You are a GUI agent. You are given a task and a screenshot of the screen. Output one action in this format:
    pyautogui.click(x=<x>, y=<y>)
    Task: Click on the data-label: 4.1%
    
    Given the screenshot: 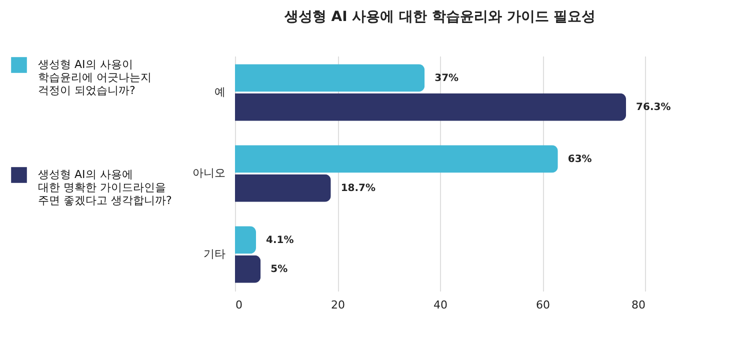 What is the action you would take?
    pyautogui.click(x=280, y=240)
    